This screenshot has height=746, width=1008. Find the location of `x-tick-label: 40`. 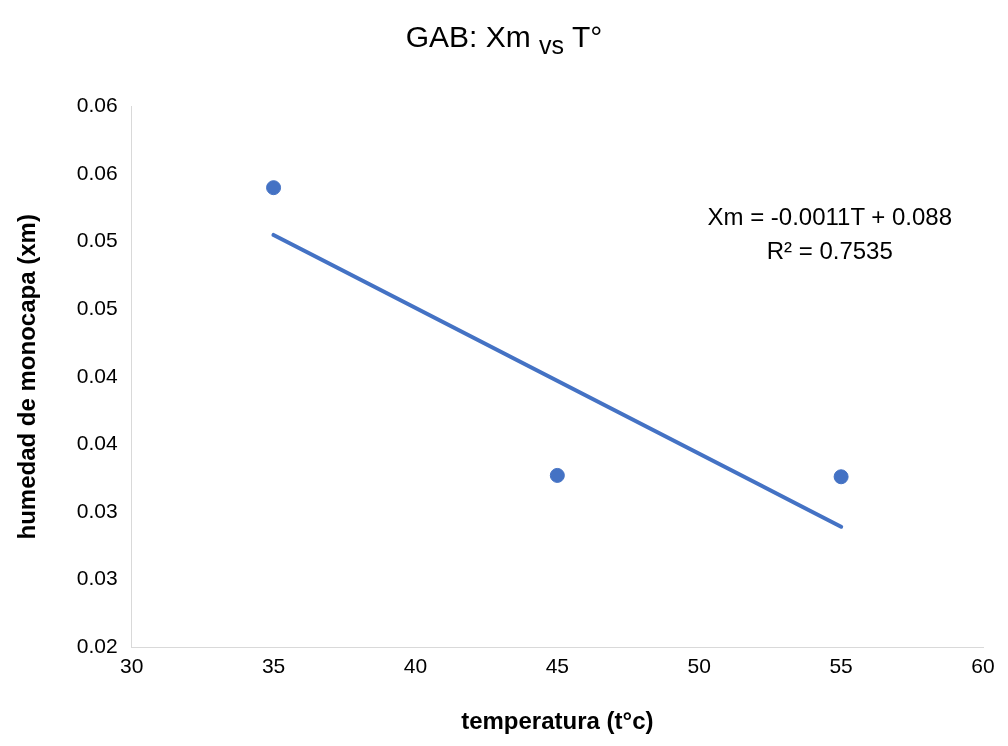

x-tick-label: 40 is located at coordinates (415, 666).